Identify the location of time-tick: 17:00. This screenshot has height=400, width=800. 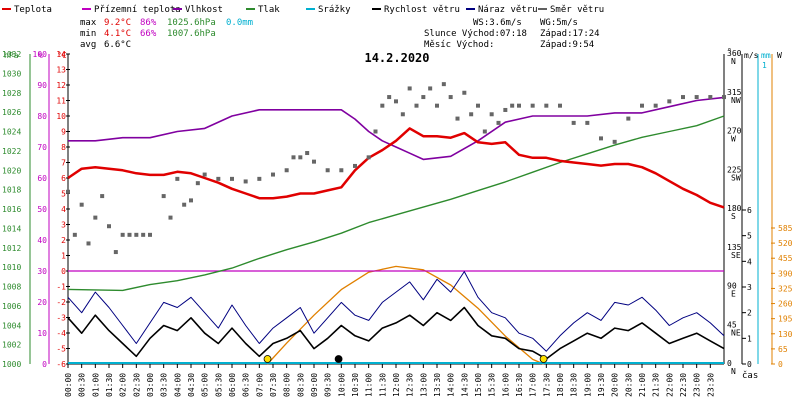
(533, 385).